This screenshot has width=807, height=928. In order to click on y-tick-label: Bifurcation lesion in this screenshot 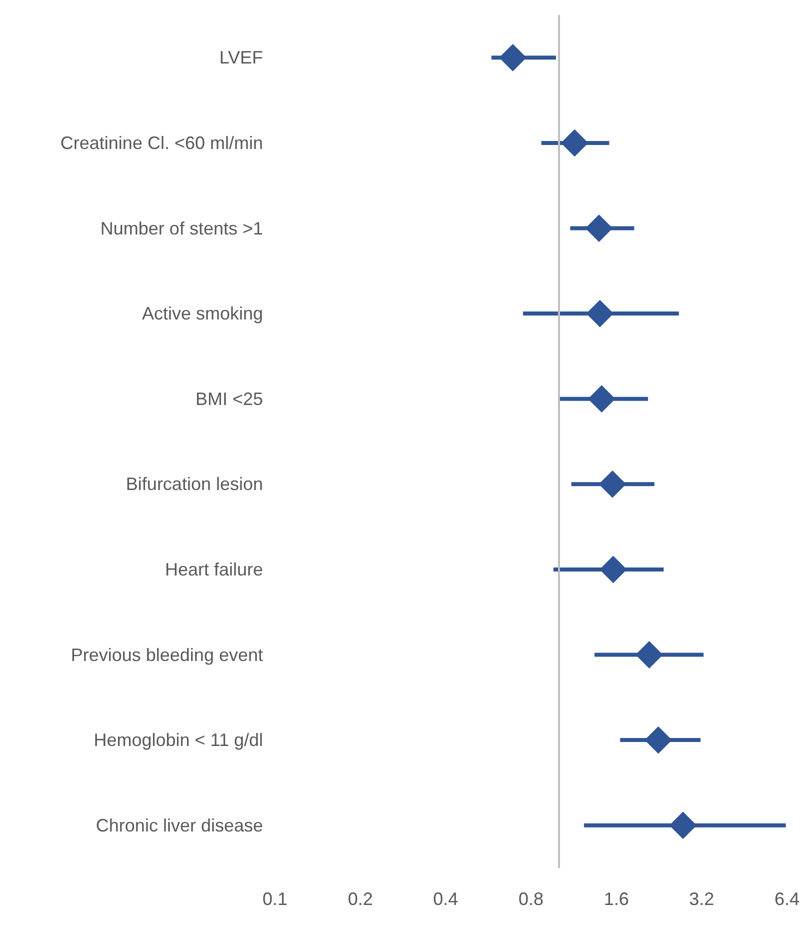, I will do `click(194, 484)`.